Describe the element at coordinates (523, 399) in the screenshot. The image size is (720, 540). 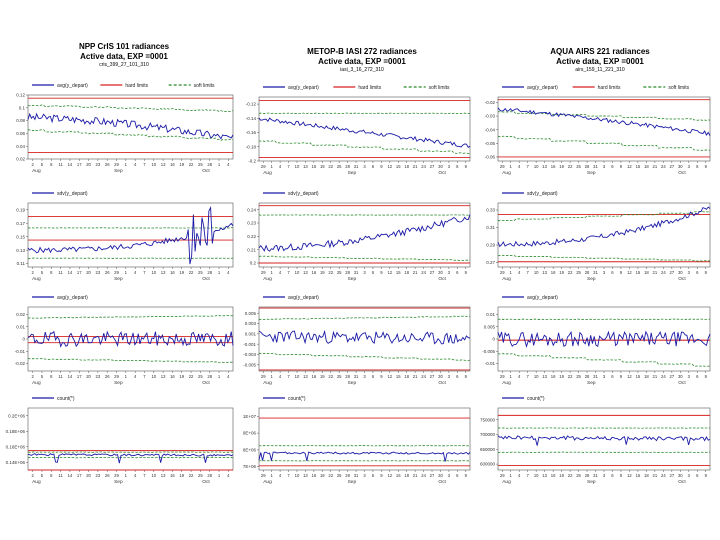
I see `chart-legend: count(*)` at that location.